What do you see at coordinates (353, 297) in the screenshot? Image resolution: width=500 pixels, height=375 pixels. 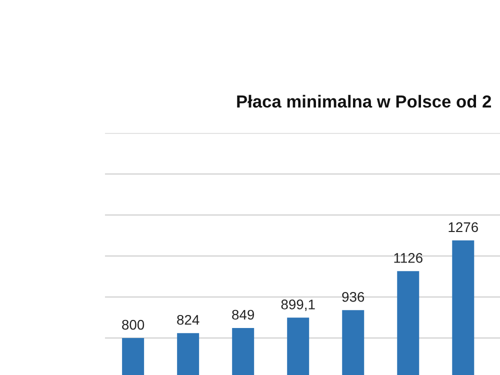 I see `data-label: 936` at bounding box center [353, 297].